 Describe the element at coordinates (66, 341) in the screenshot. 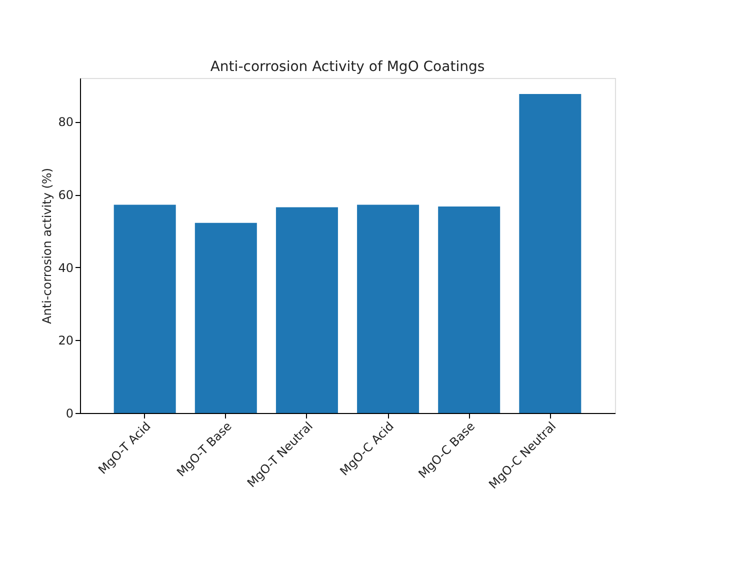

I see `y-tick-label: 20` at that location.